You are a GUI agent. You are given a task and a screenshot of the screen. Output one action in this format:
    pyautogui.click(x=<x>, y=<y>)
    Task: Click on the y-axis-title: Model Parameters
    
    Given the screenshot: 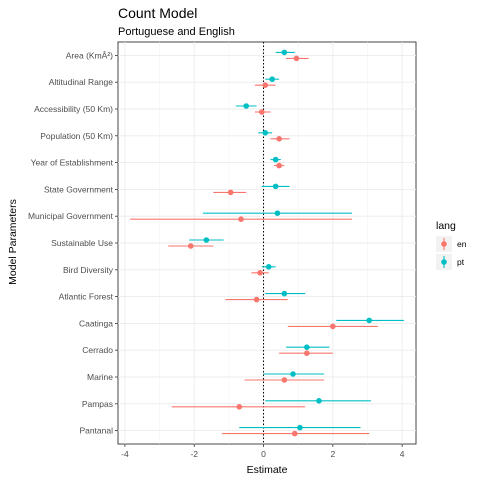 What is the action you would take?
    pyautogui.click(x=13, y=242)
    